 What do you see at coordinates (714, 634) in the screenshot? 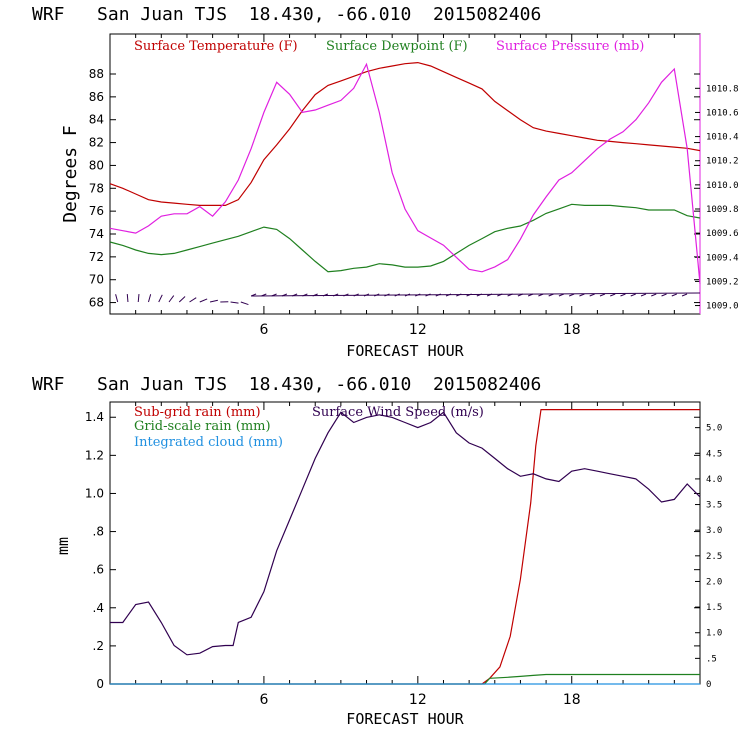
I see `right-y-tick-label: 1.0` at bounding box center [714, 634].